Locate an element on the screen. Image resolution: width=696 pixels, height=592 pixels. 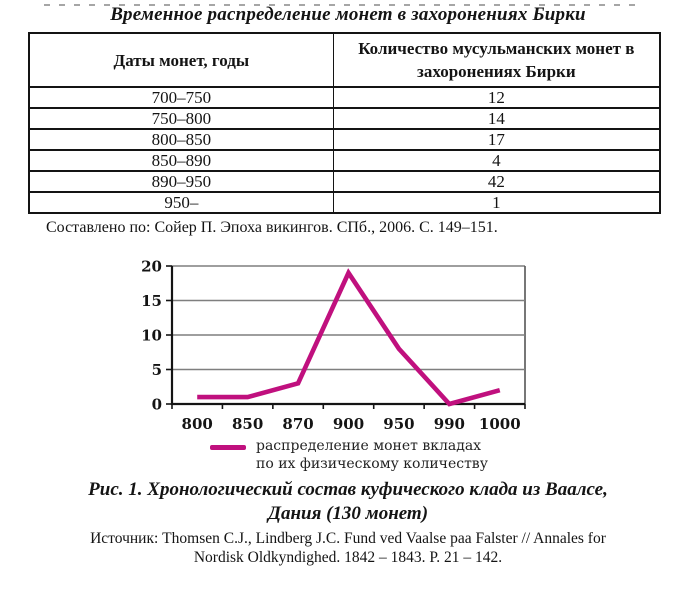
table-row: 890–950 42 is located at coordinates (344, 181).